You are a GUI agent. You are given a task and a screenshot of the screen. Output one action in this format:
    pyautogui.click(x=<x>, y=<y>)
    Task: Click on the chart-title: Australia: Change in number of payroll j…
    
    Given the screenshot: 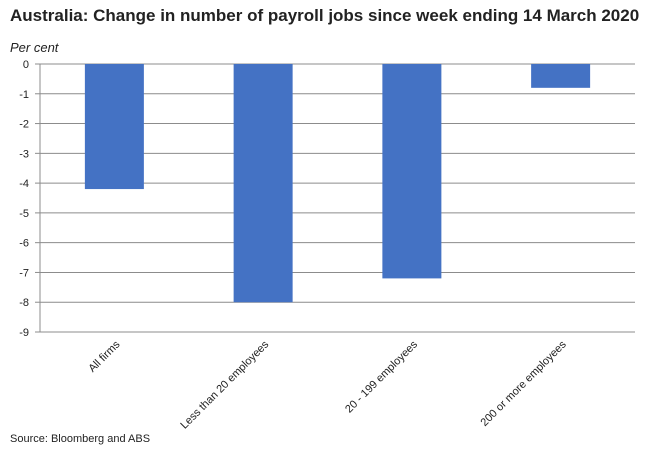 What is the action you would take?
    pyautogui.click(x=325, y=15)
    